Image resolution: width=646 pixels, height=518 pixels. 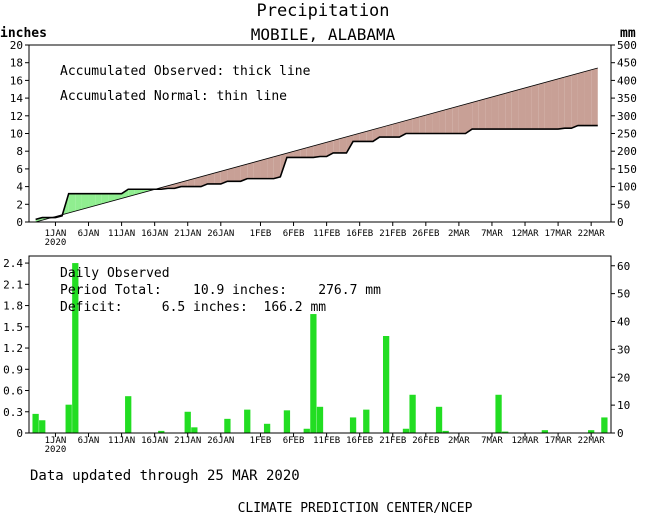 I want to click on data-updated-note: Data updated through 25 MAR 2020, so click(x=165, y=476).